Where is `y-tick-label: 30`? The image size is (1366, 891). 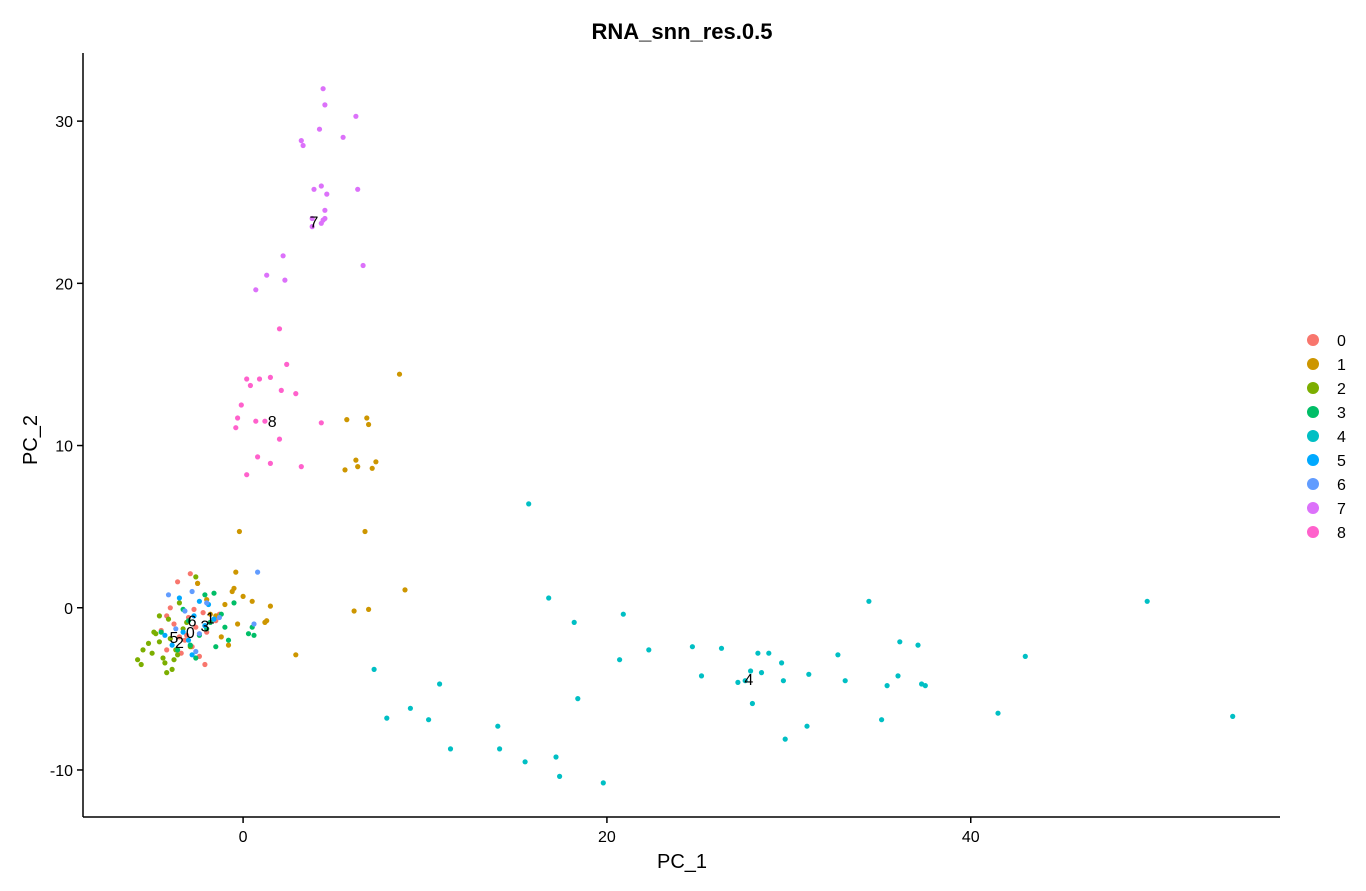 y-tick-label: 30 is located at coordinates (64, 122).